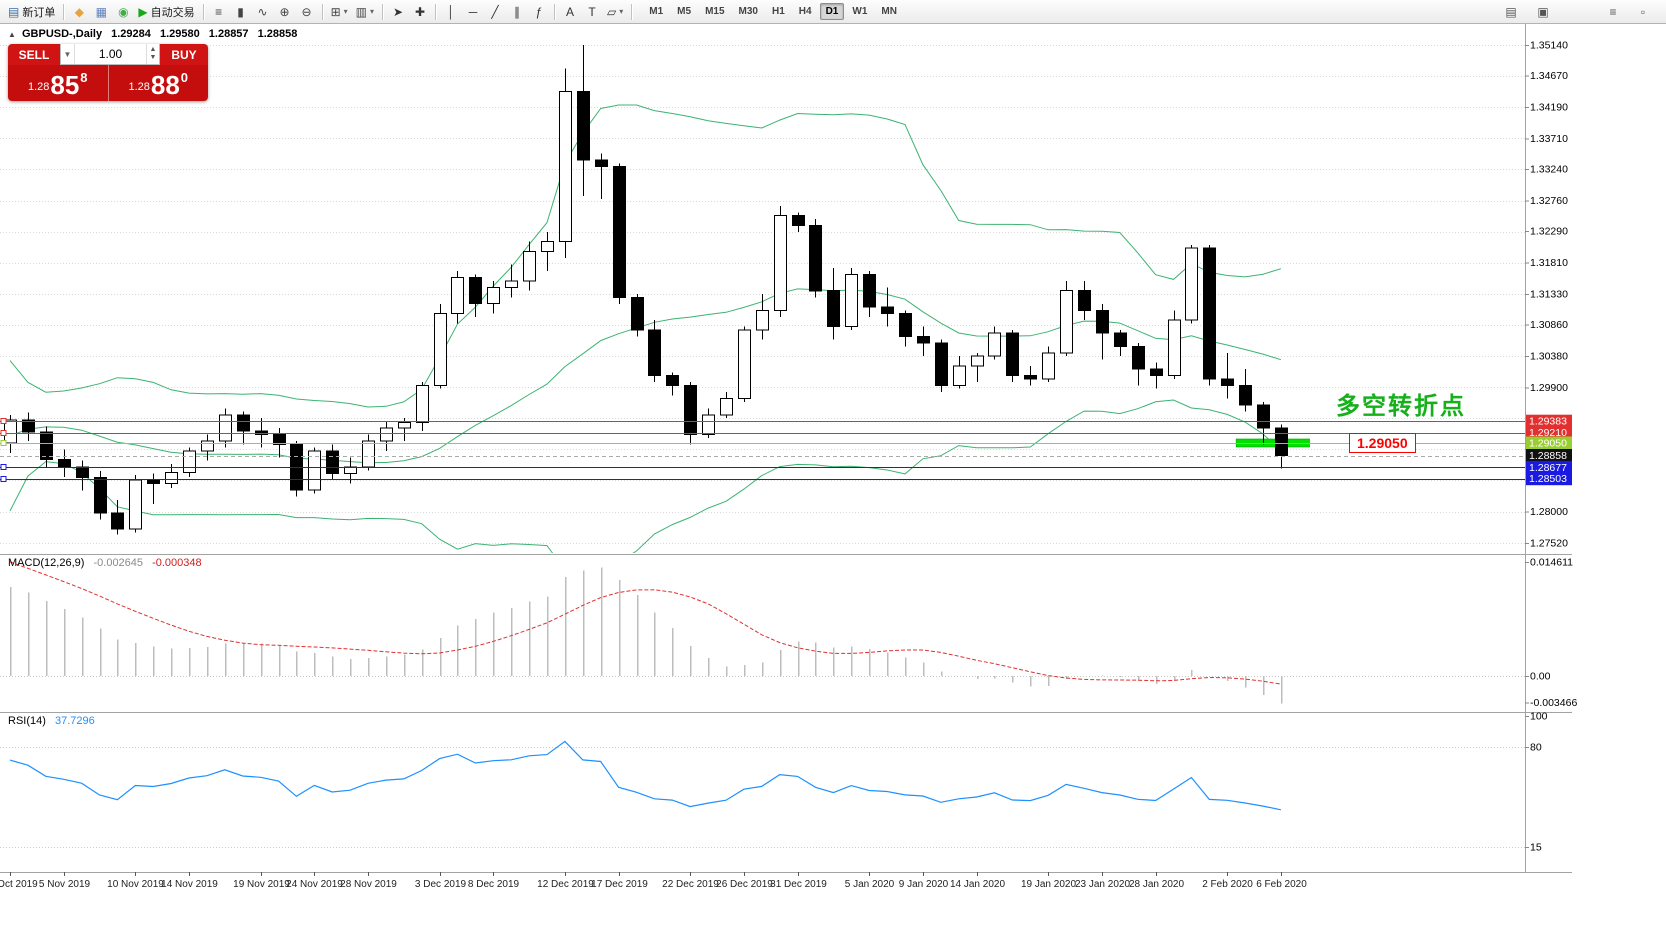  I want to click on zoom-in-button: ⊕, so click(285, 12).